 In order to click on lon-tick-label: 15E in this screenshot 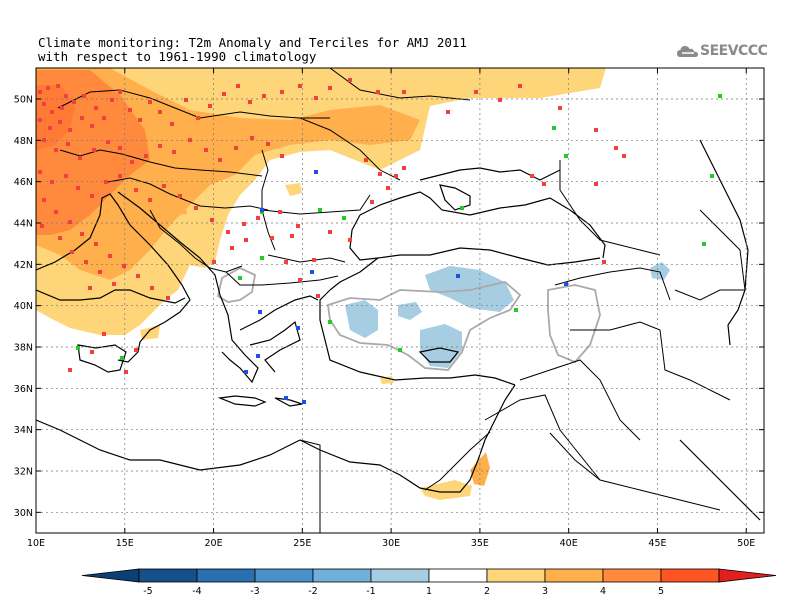, I will do `click(125, 543)`.